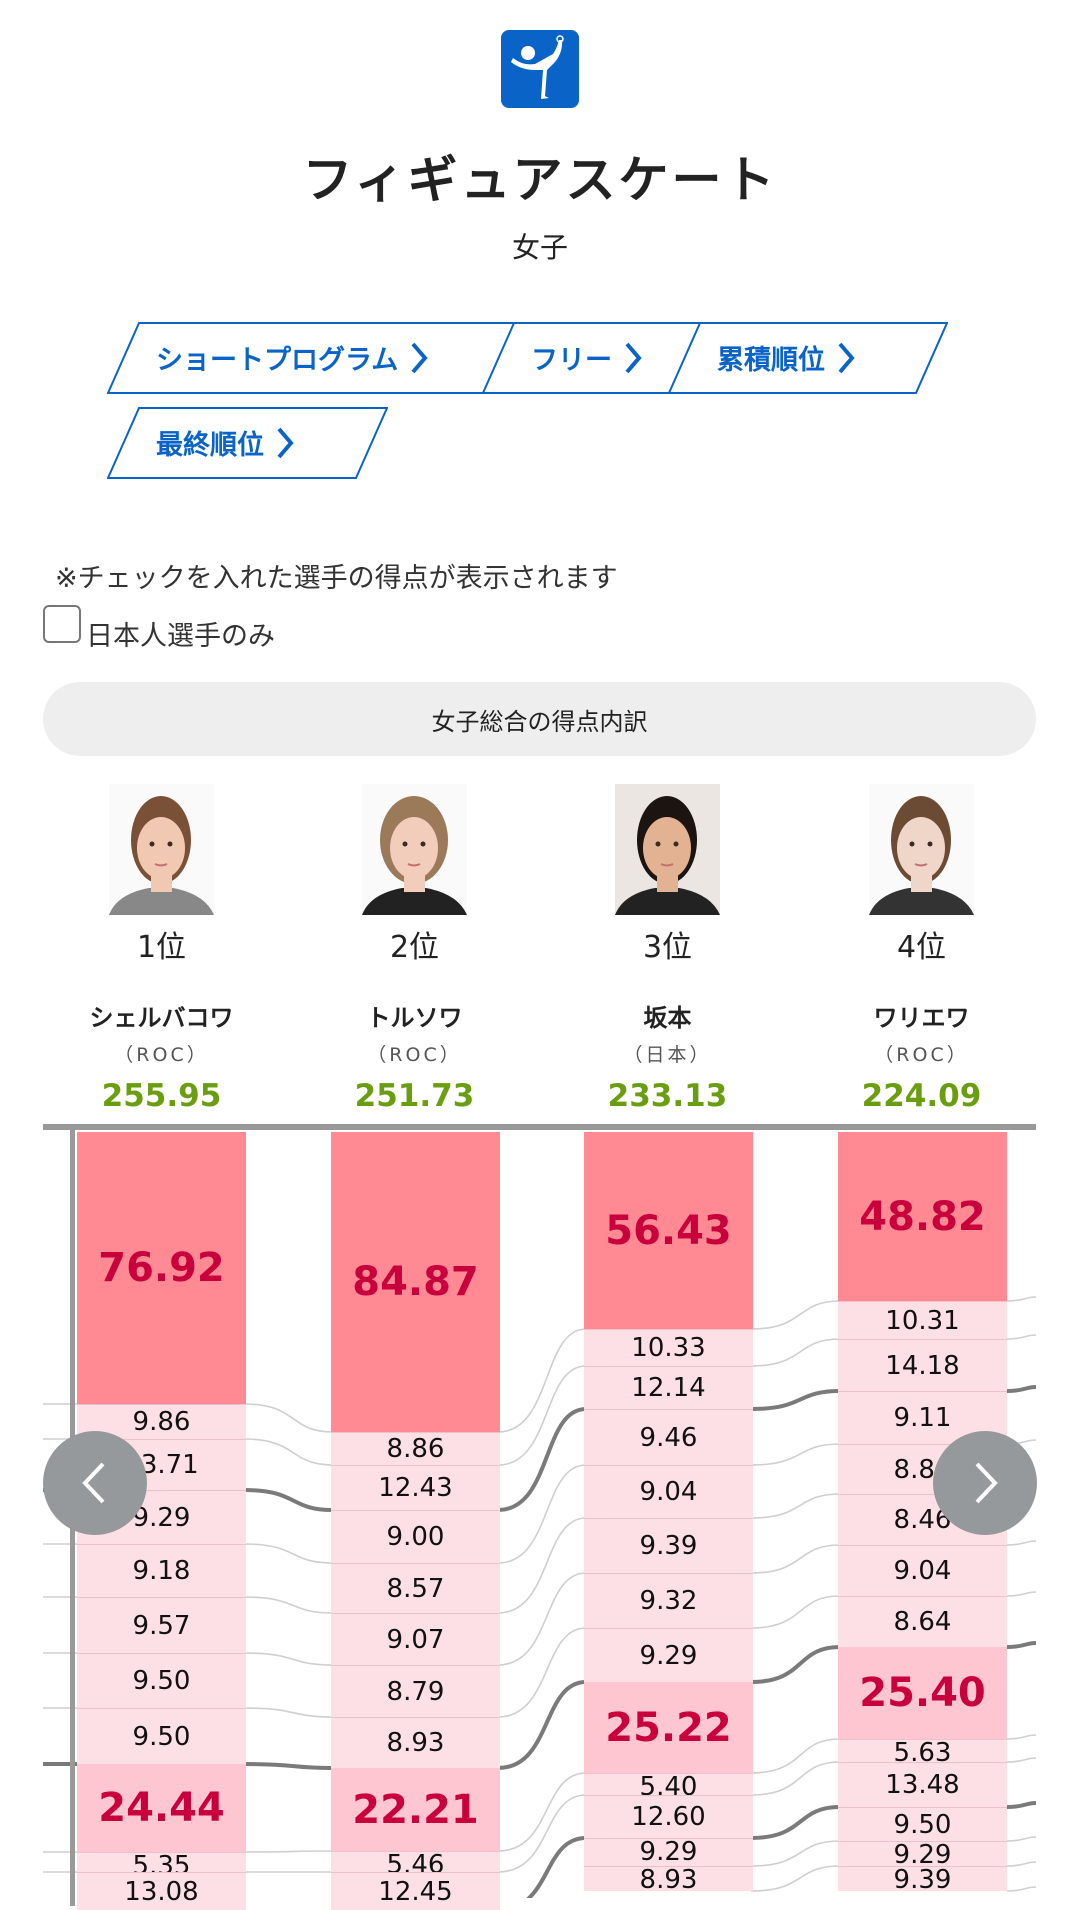  Describe the element at coordinates (415, 1861) in the screenshot. I see `score-segment: 5.46` at that location.